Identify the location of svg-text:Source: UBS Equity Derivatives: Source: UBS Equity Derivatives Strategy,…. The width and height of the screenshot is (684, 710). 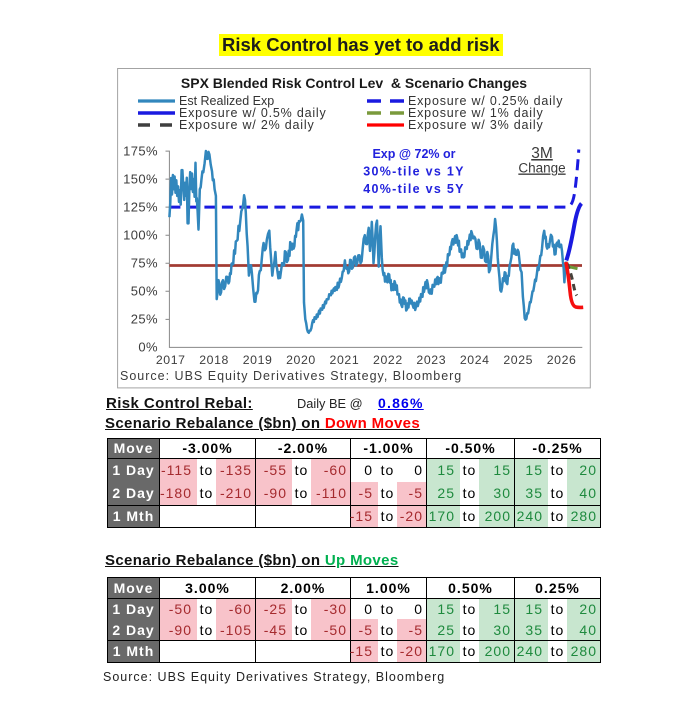
(291, 376).